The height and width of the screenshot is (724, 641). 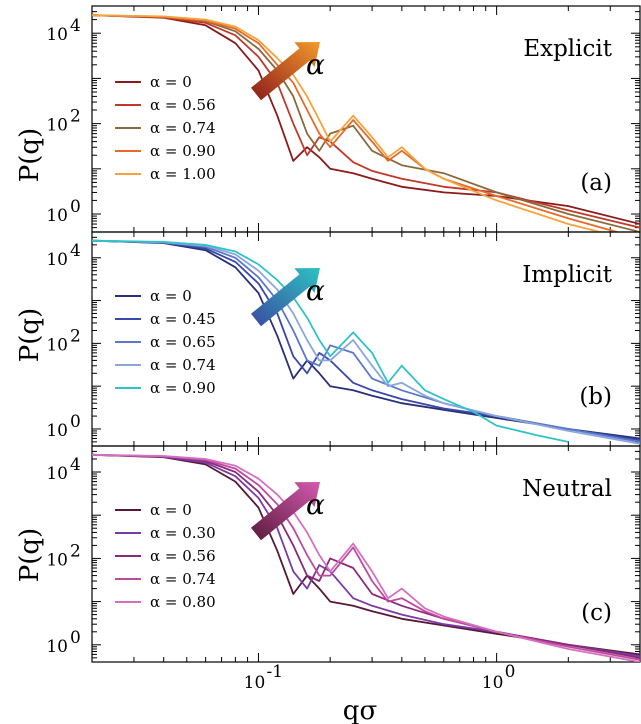 What do you see at coordinates (183, 602) in the screenshot?
I see `legend-label-4: α = 0.80` at bounding box center [183, 602].